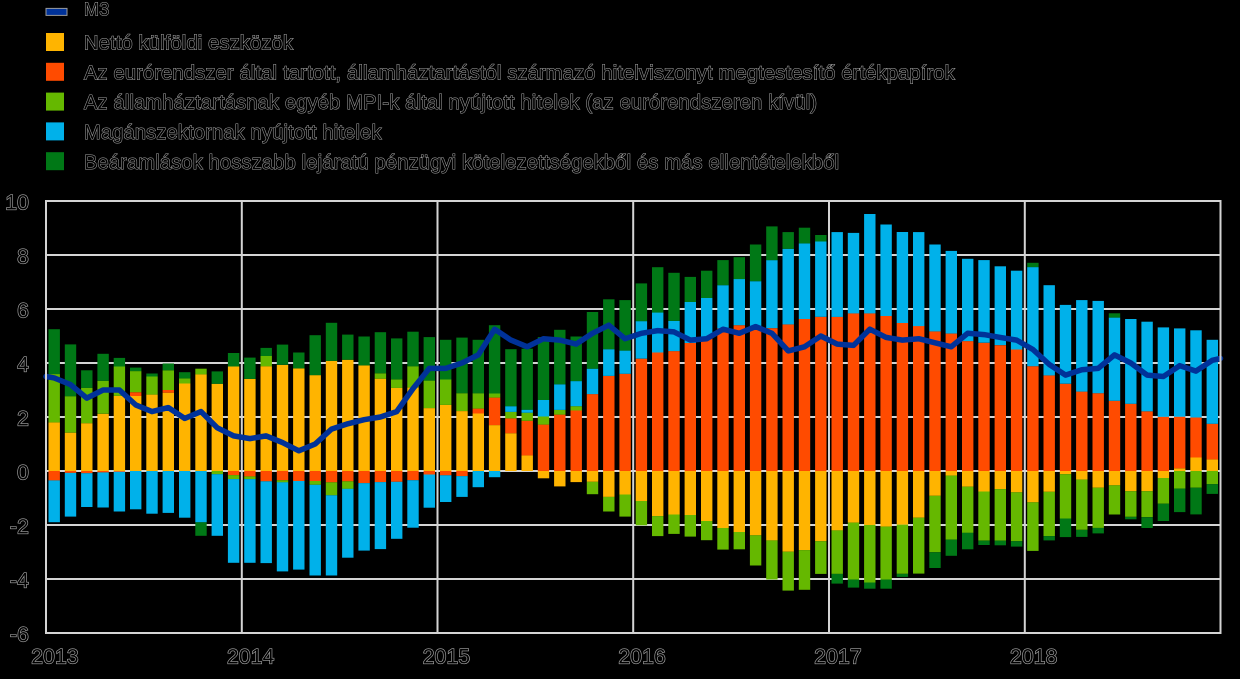 The image size is (1240, 679). I want to click on svg-text: 2014, so click(251, 657).